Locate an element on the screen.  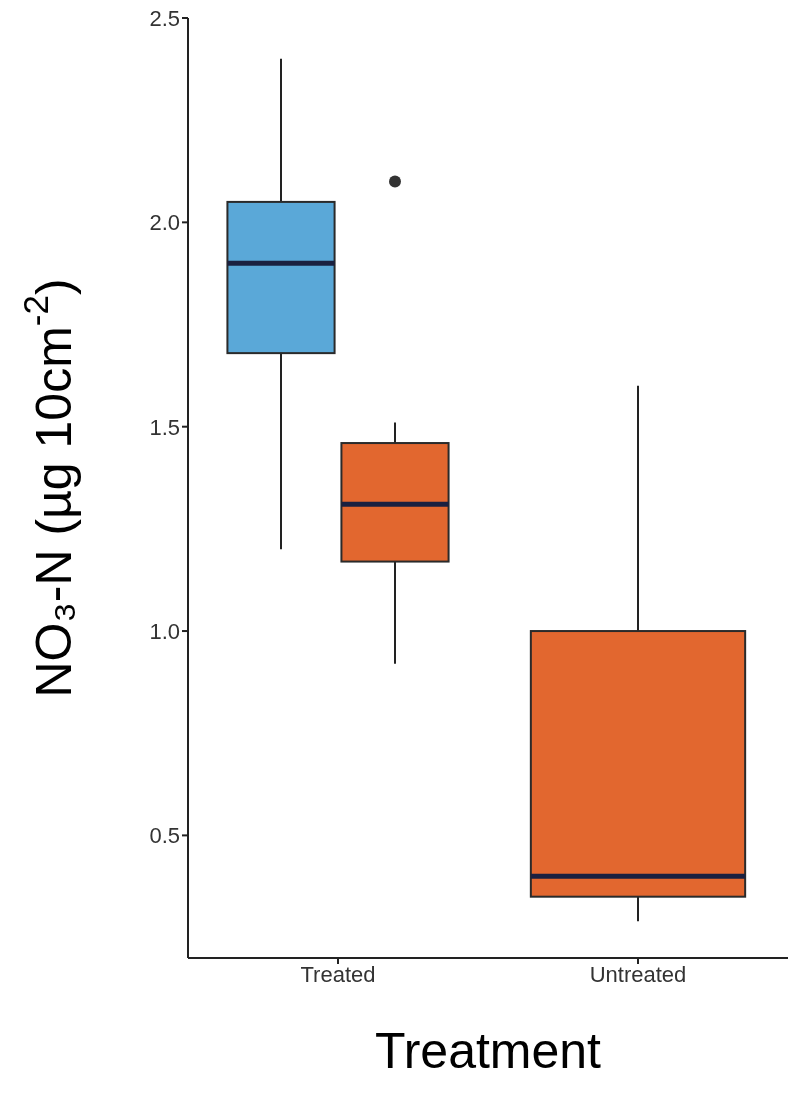
x-axis-title: Treatment is located at coordinates (488, 1051).